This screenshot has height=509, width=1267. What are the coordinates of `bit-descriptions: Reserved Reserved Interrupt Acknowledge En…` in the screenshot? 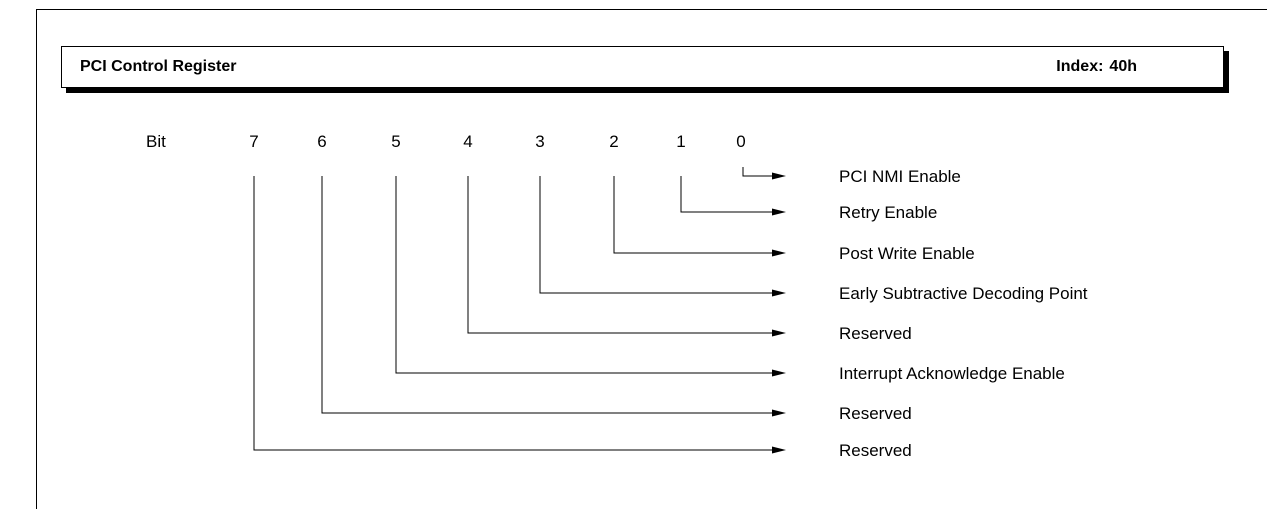 It's located at (963, 313).